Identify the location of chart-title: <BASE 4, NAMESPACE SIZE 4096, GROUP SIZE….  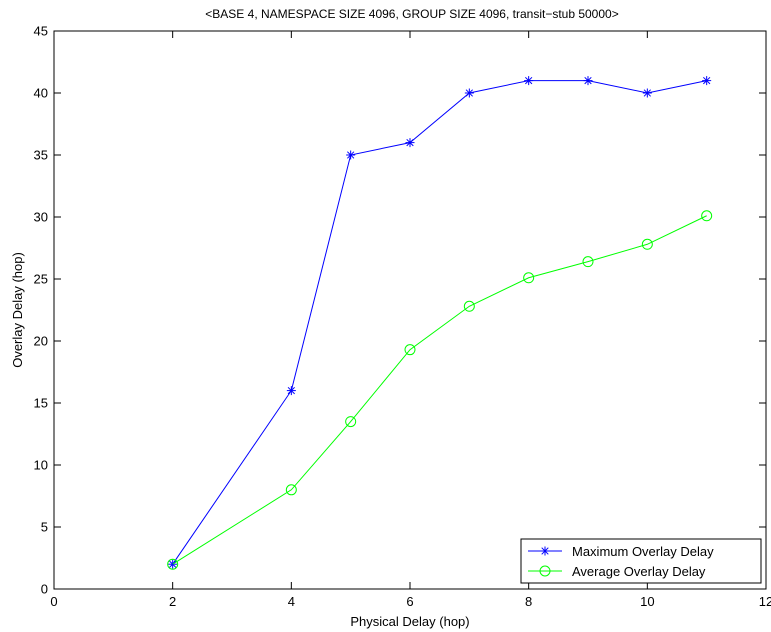
(411, 14).